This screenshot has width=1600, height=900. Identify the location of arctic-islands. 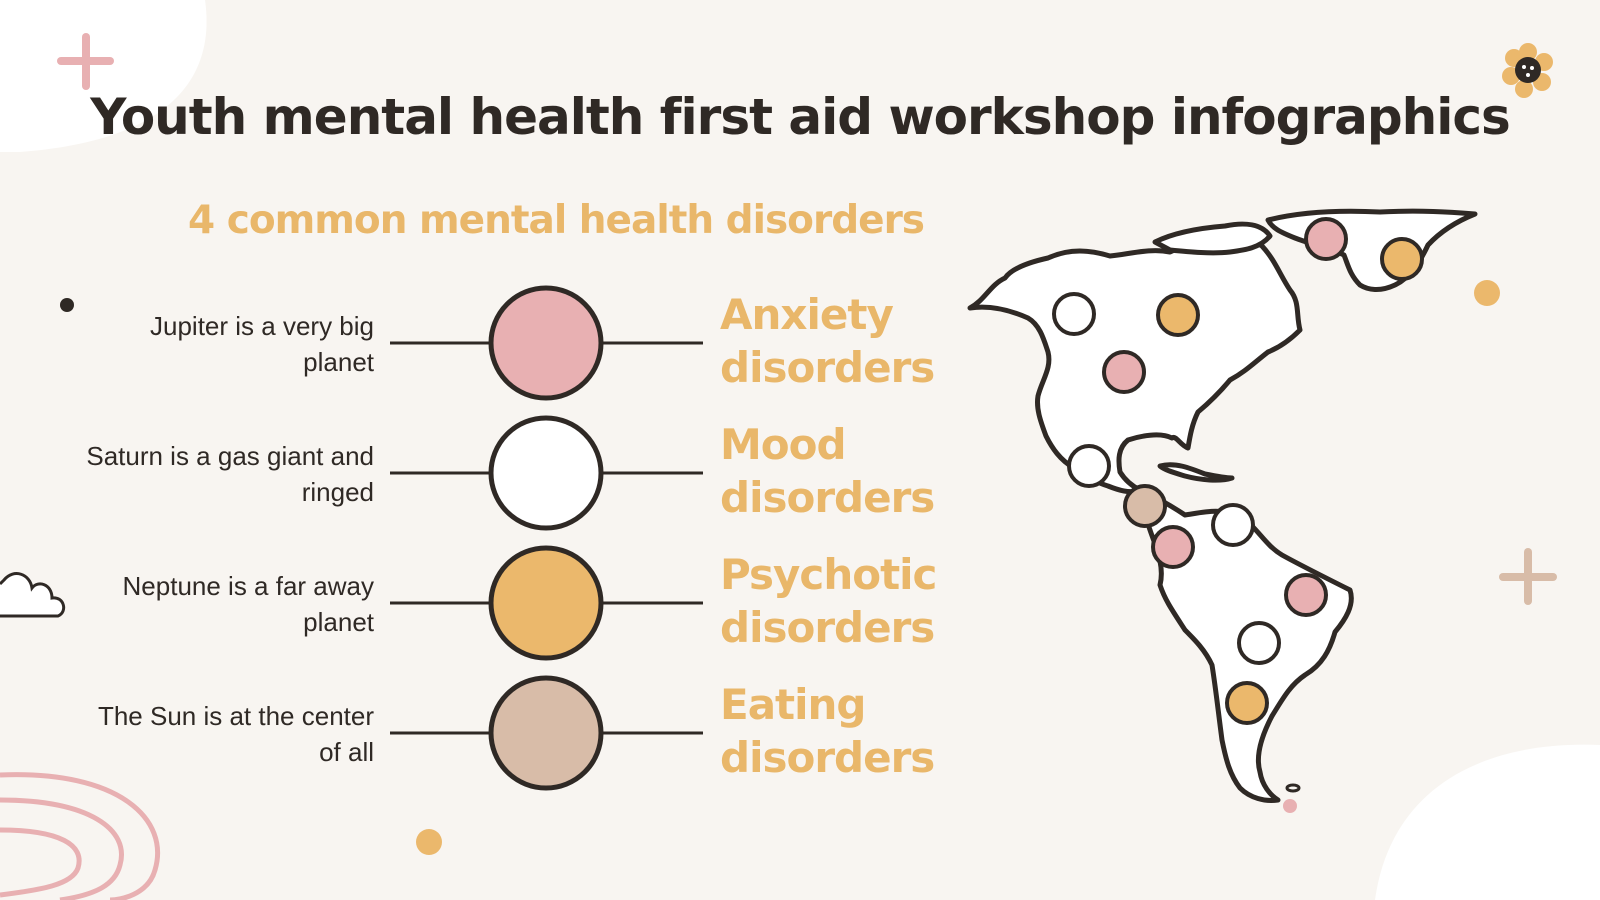
(1212, 238).